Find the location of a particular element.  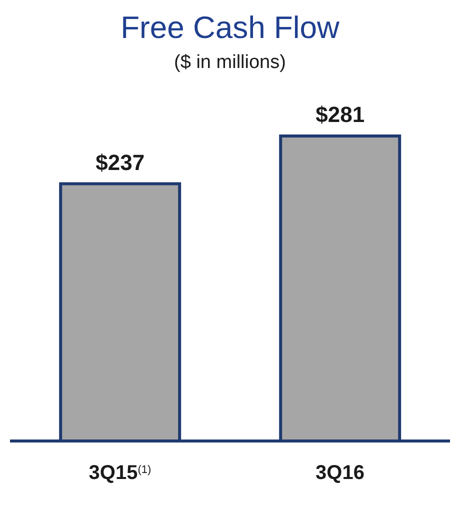

chart-title: Free Cash Flow is located at coordinates (230, 28).